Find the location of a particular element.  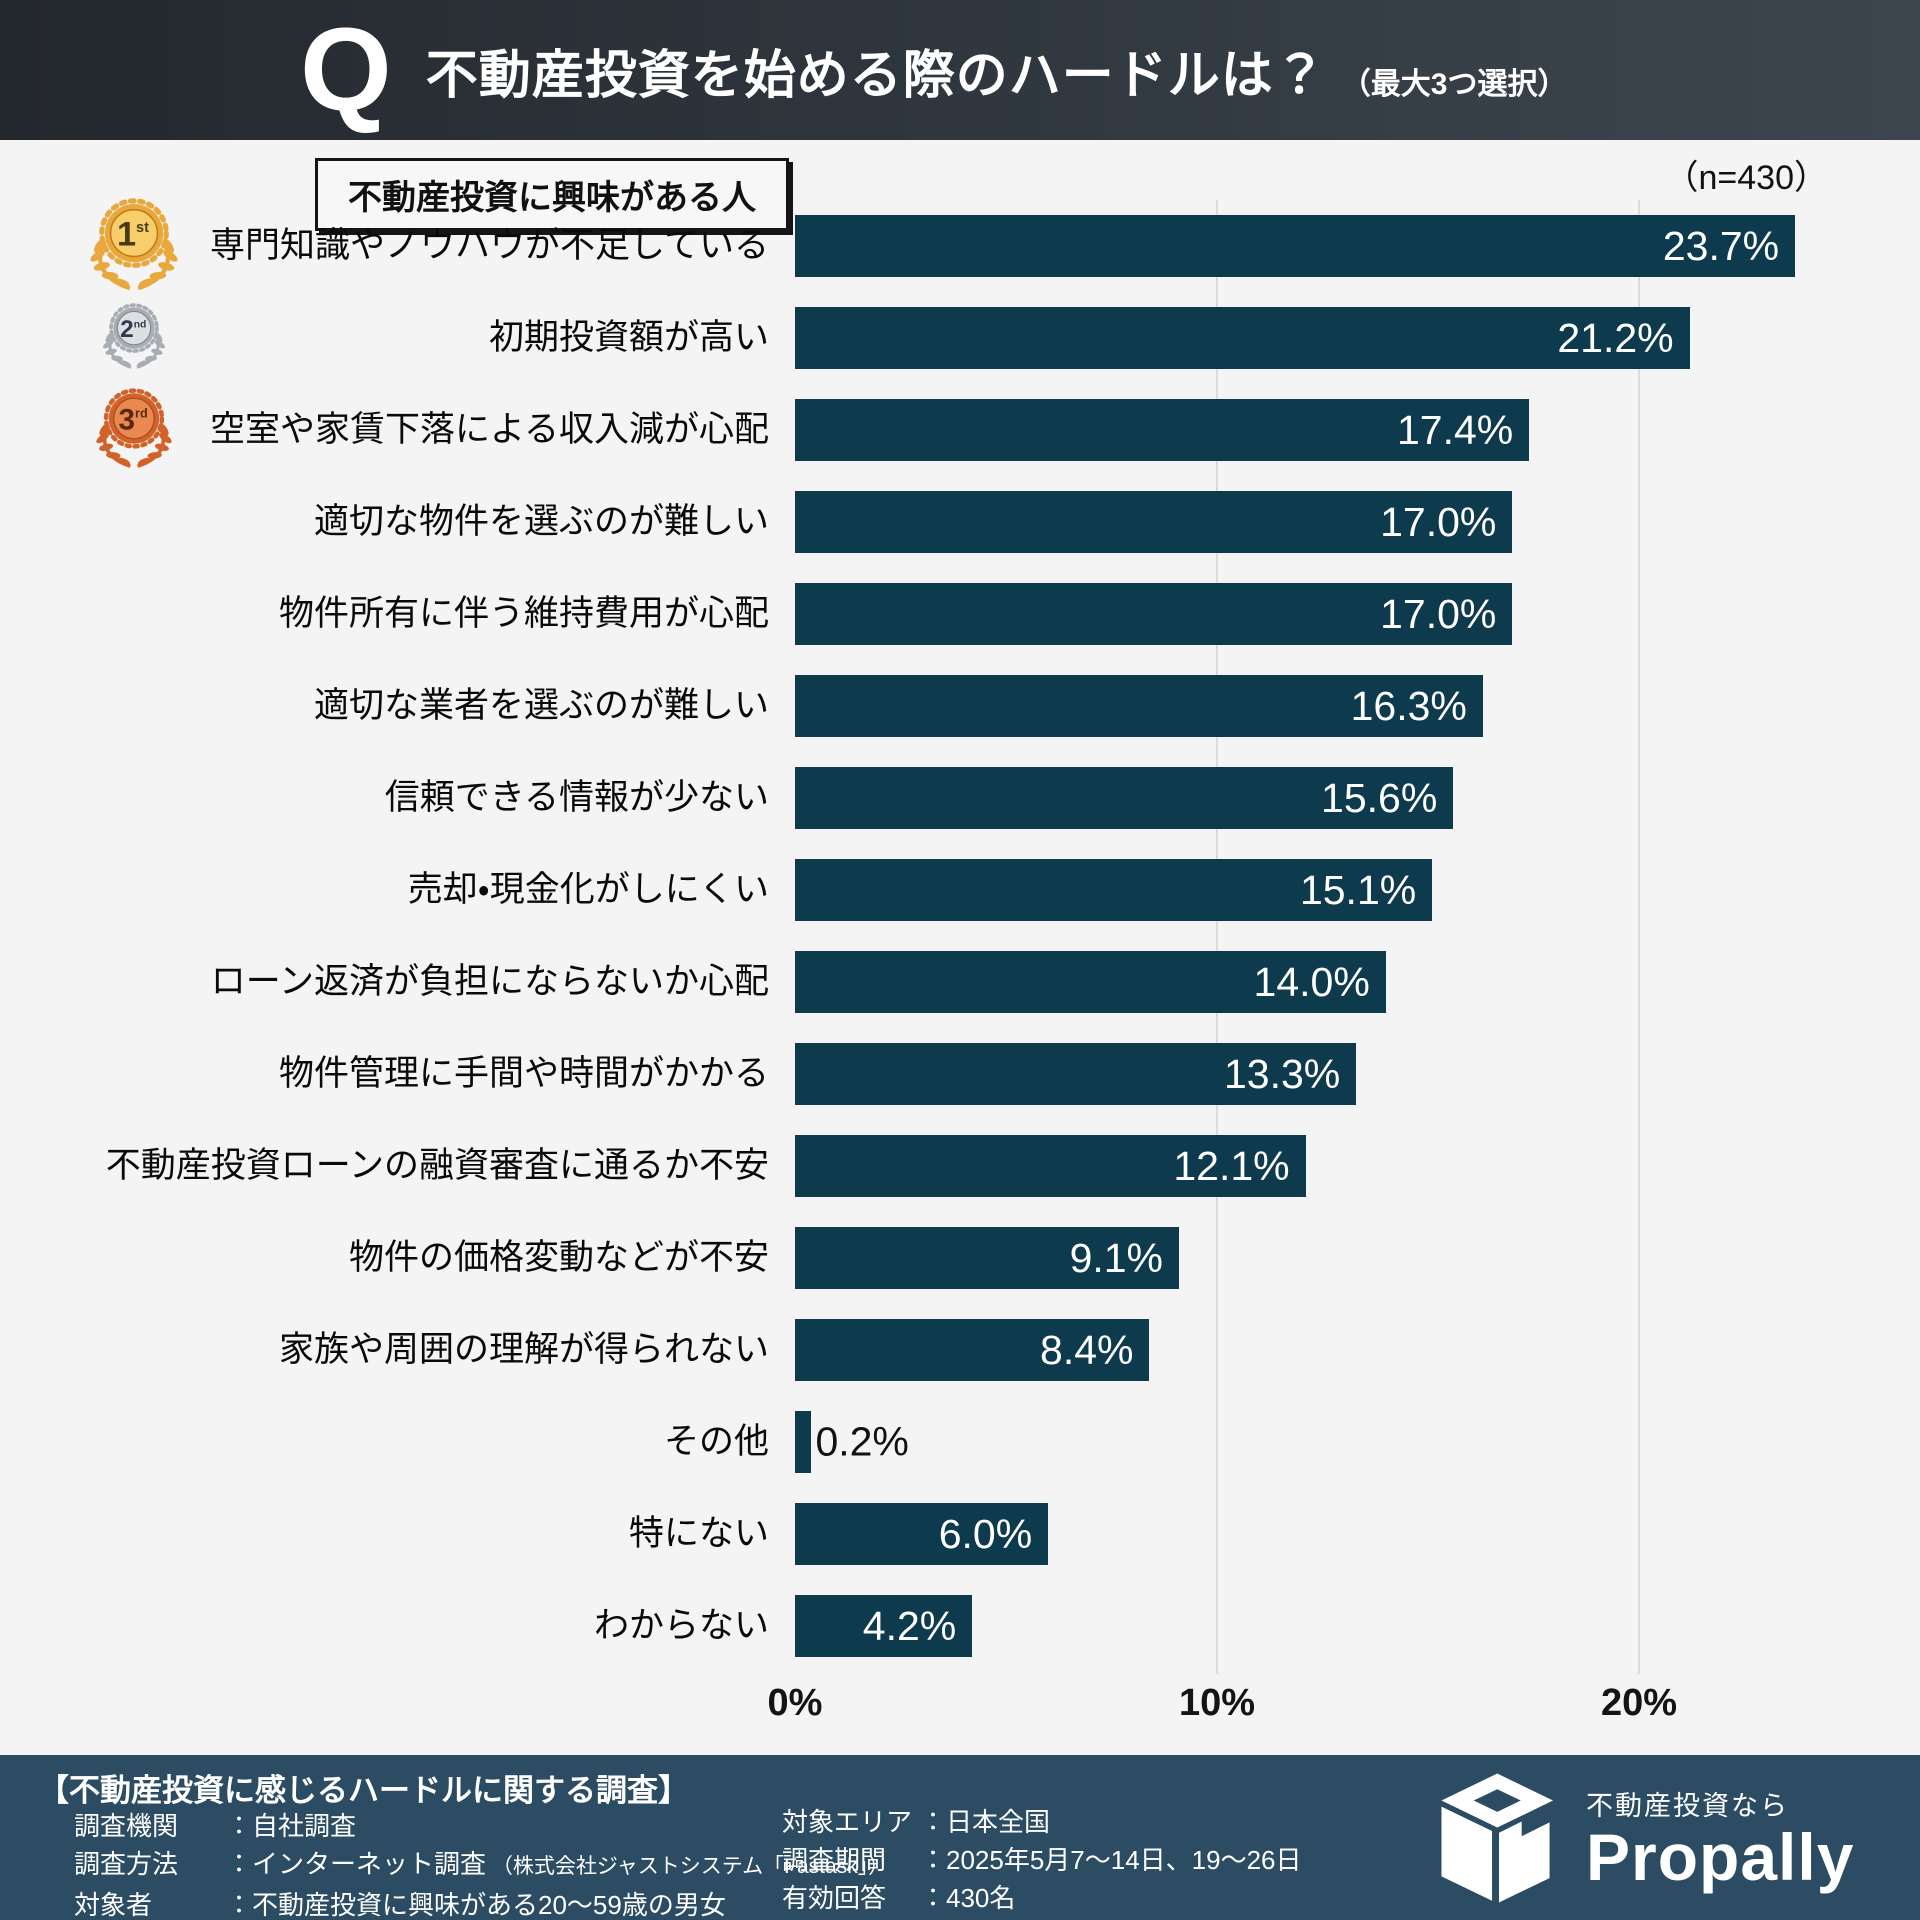

value-label: 13.3% is located at coordinates (1282, 1073).